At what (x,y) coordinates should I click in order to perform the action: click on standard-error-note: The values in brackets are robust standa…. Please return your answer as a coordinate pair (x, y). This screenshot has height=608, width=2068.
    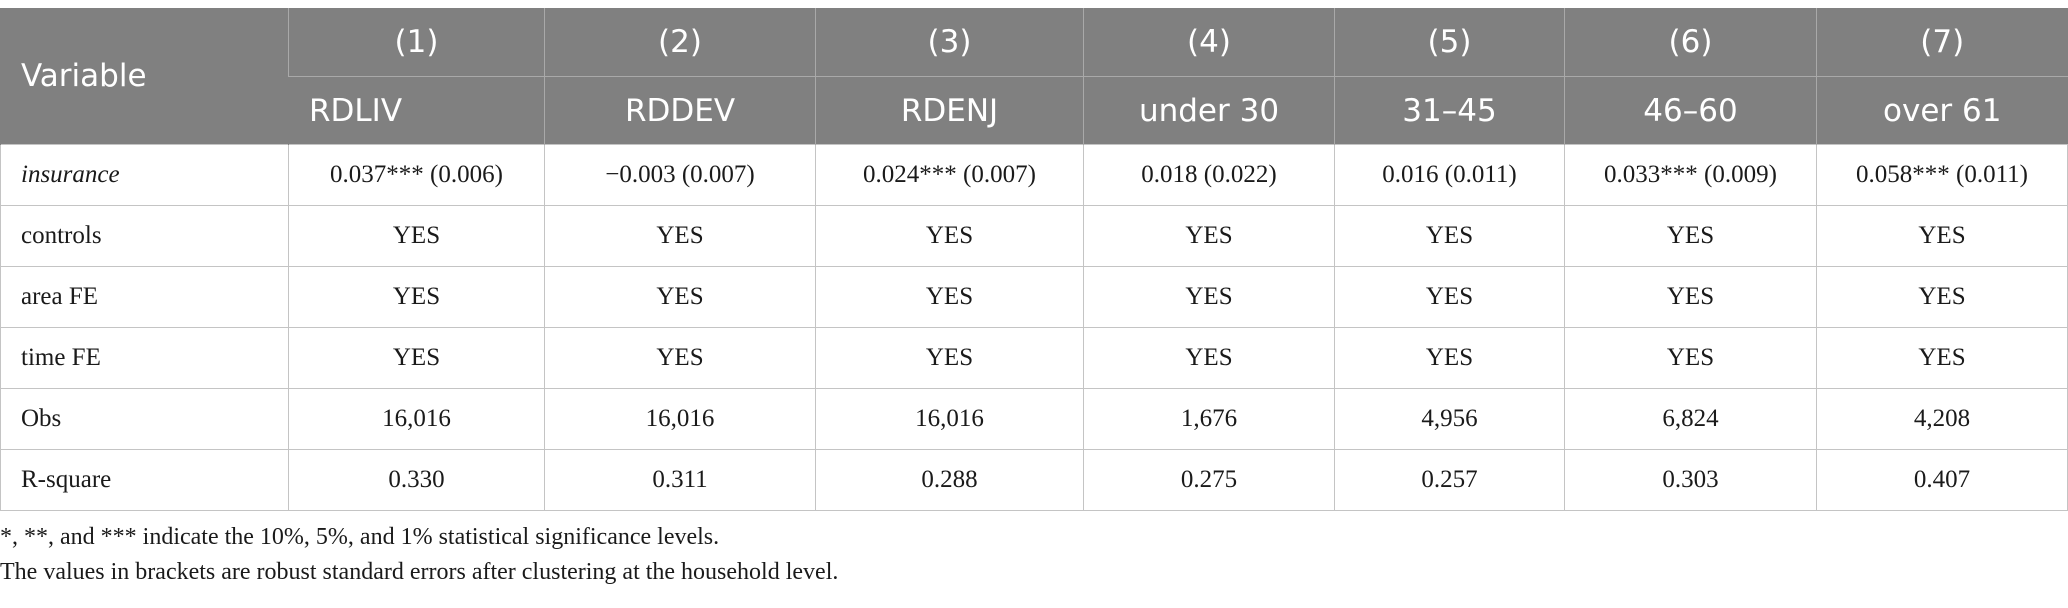
    Looking at the image, I should click on (419, 572).